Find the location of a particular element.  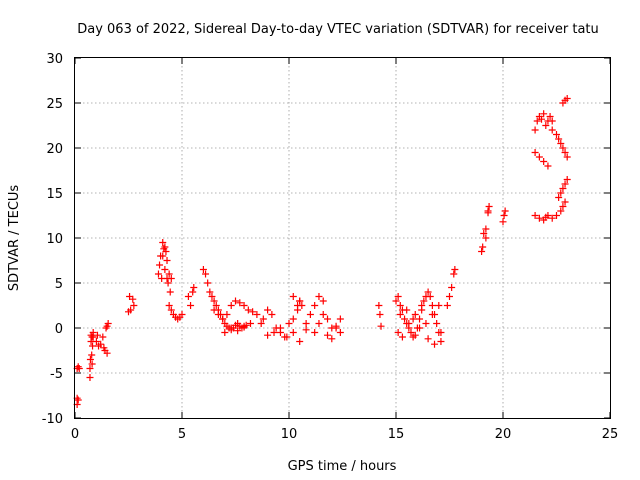

x-tick-label: 25 is located at coordinates (610, 434).